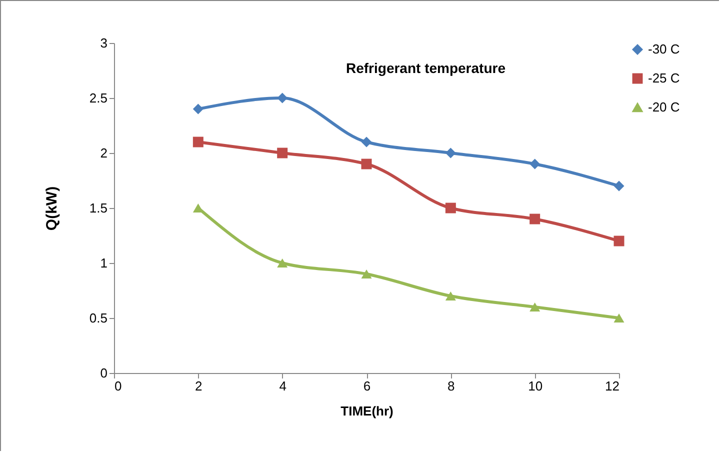 Image resolution: width=721 pixels, height=453 pixels. Describe the element at coordinates (98, 208) in the screenshot. I see `y-tick-label: 1.5` at that location.